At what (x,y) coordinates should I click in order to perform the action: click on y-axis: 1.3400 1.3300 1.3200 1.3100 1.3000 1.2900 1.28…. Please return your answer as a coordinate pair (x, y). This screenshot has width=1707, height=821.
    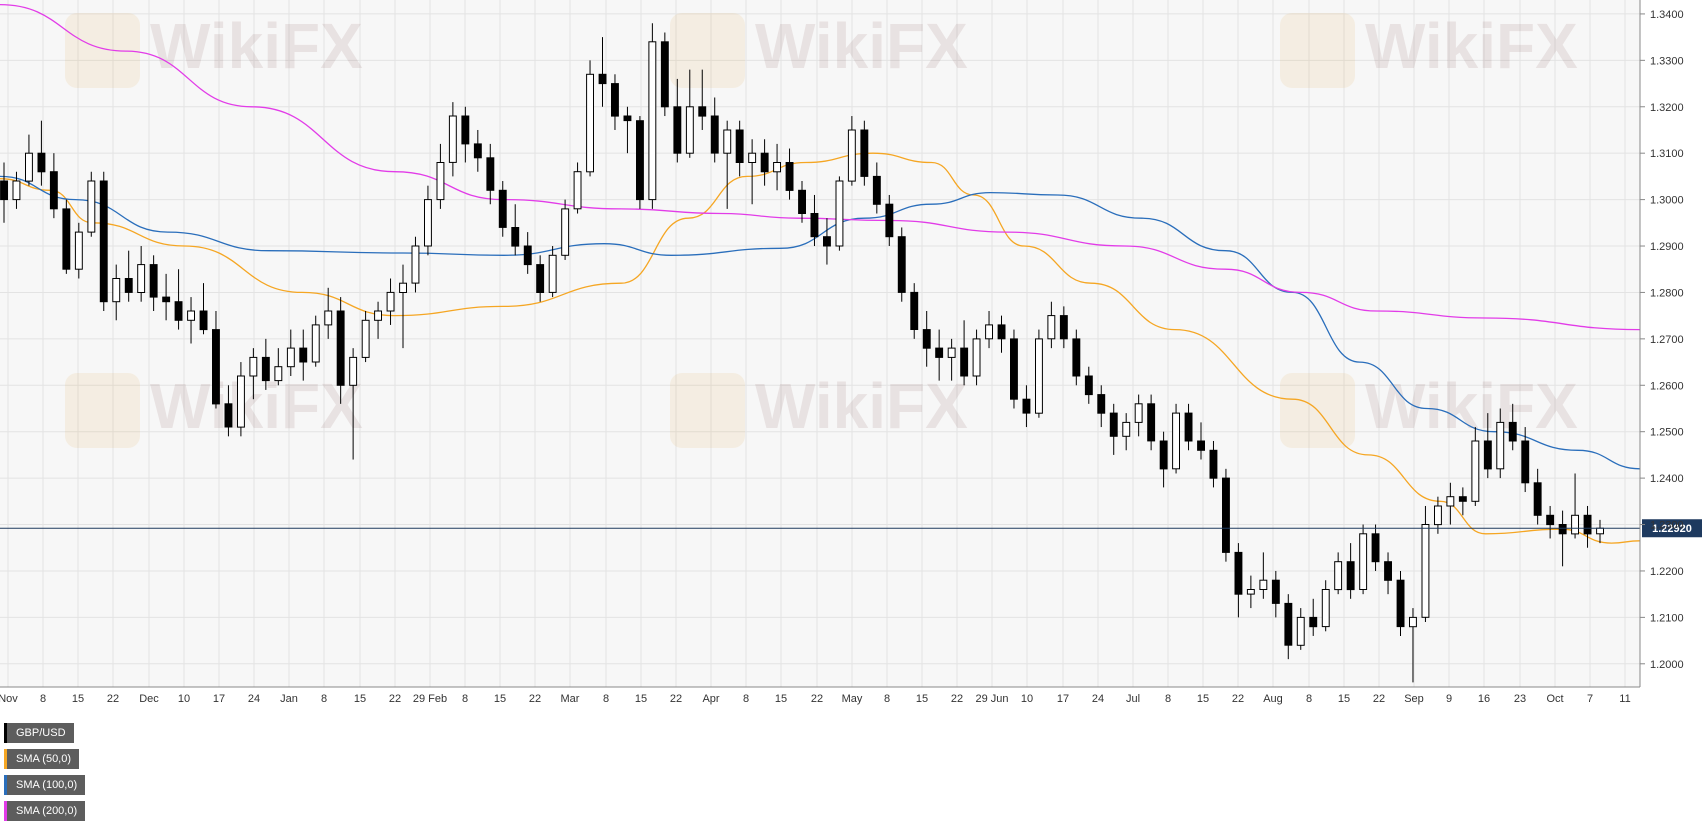
    Looking at the image, I should click on (1661, 343).